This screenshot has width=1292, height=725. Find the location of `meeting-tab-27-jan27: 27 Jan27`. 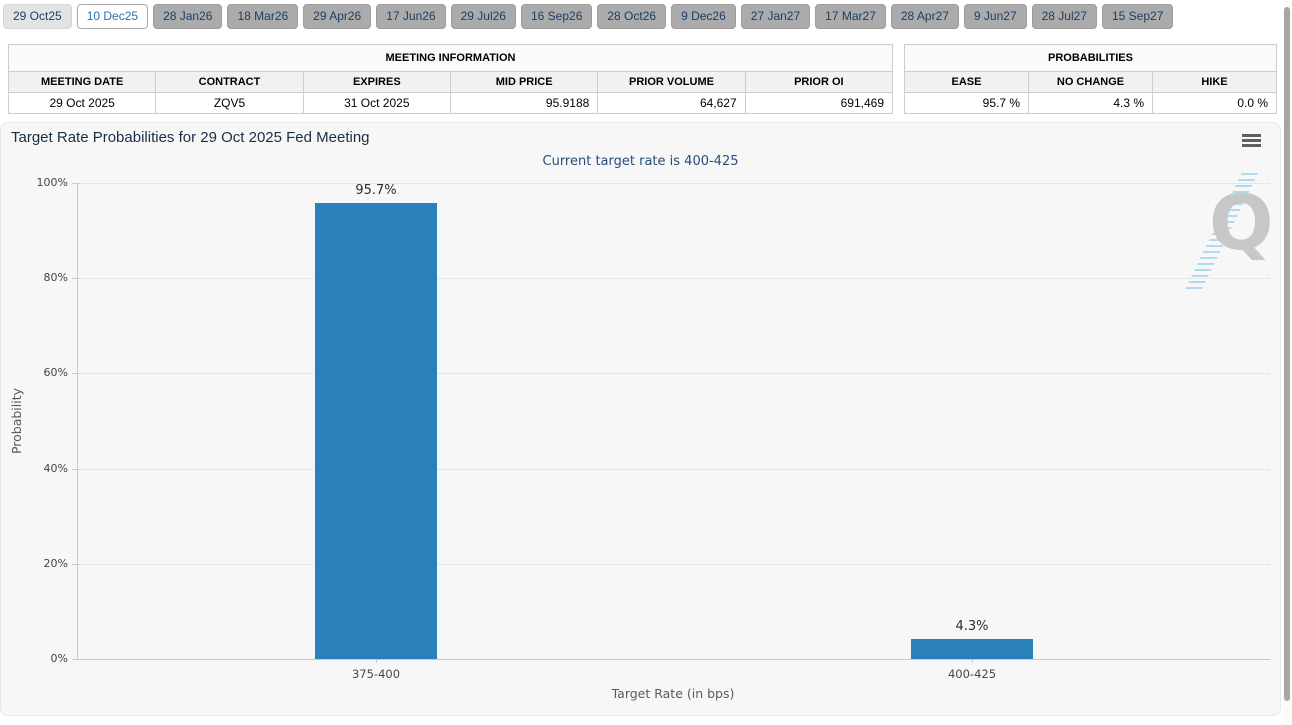

meeting-tab-27-jan27: 27 Jan27 is located at coordinates (775, 16).